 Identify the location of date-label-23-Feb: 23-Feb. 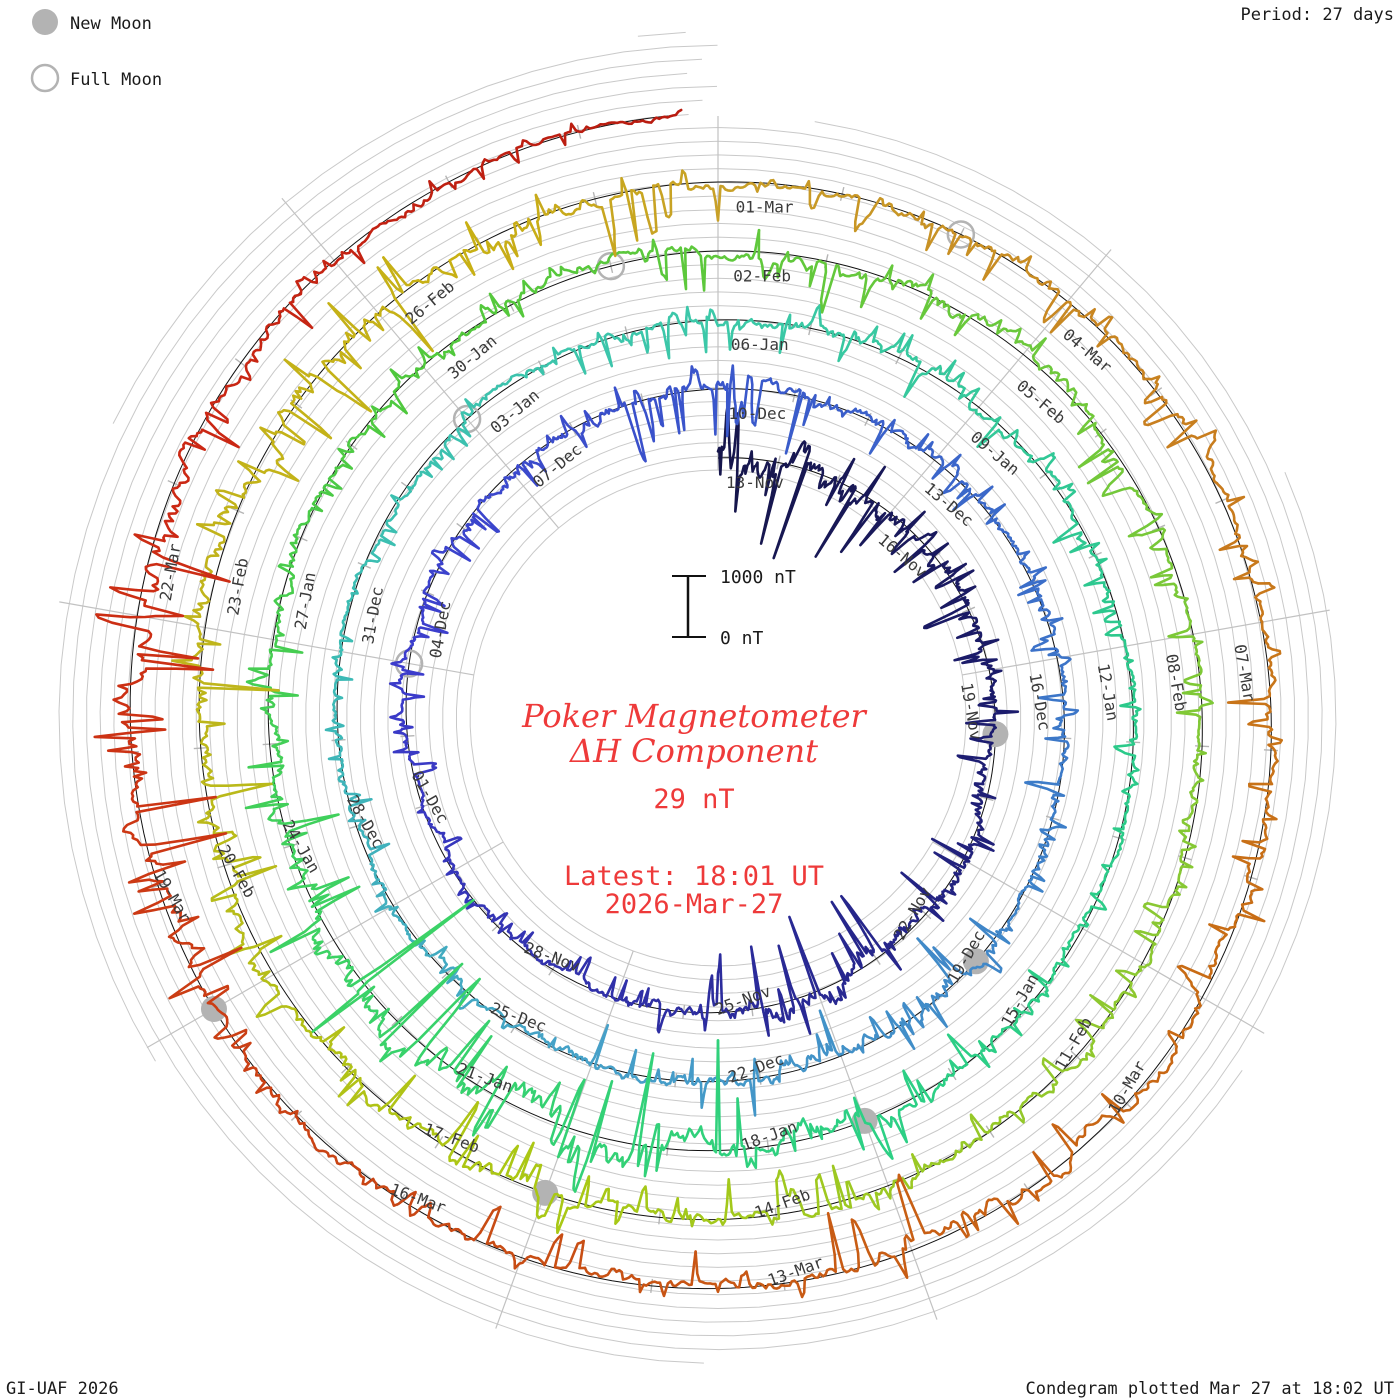
(237, 587).